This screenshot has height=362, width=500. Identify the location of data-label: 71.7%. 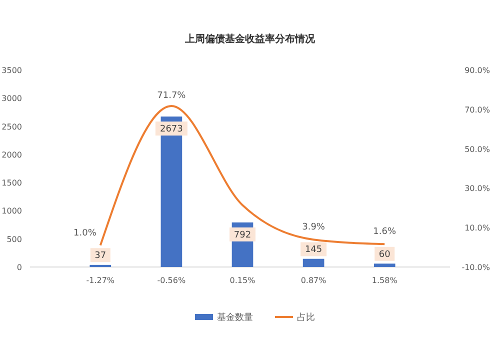
(171, 96).